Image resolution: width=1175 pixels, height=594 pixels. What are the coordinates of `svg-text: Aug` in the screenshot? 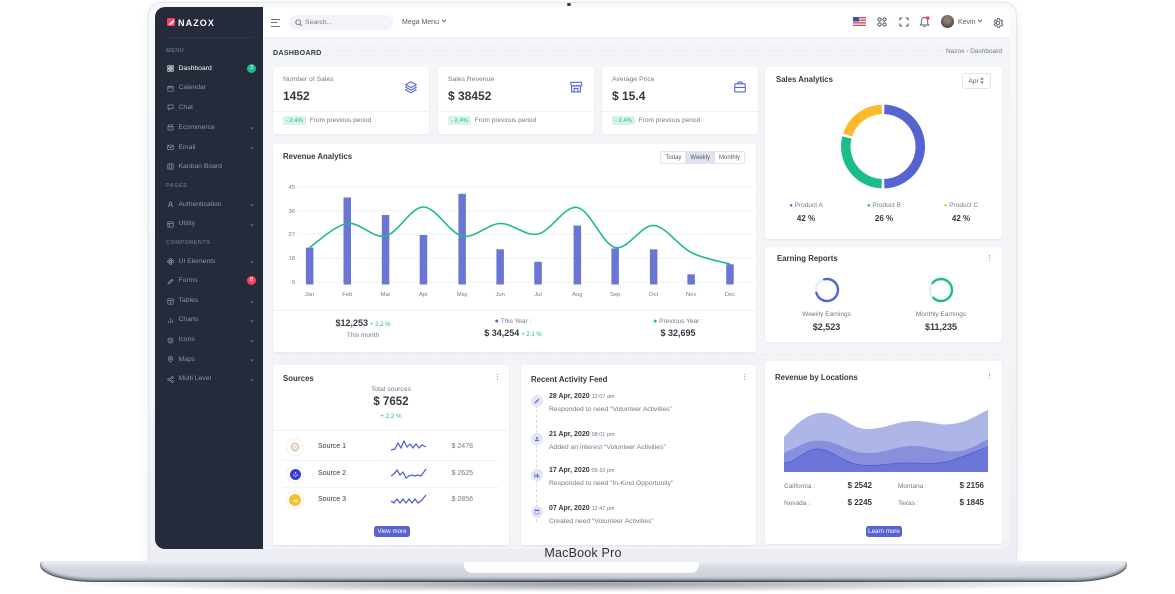 It's located at (577, 295).